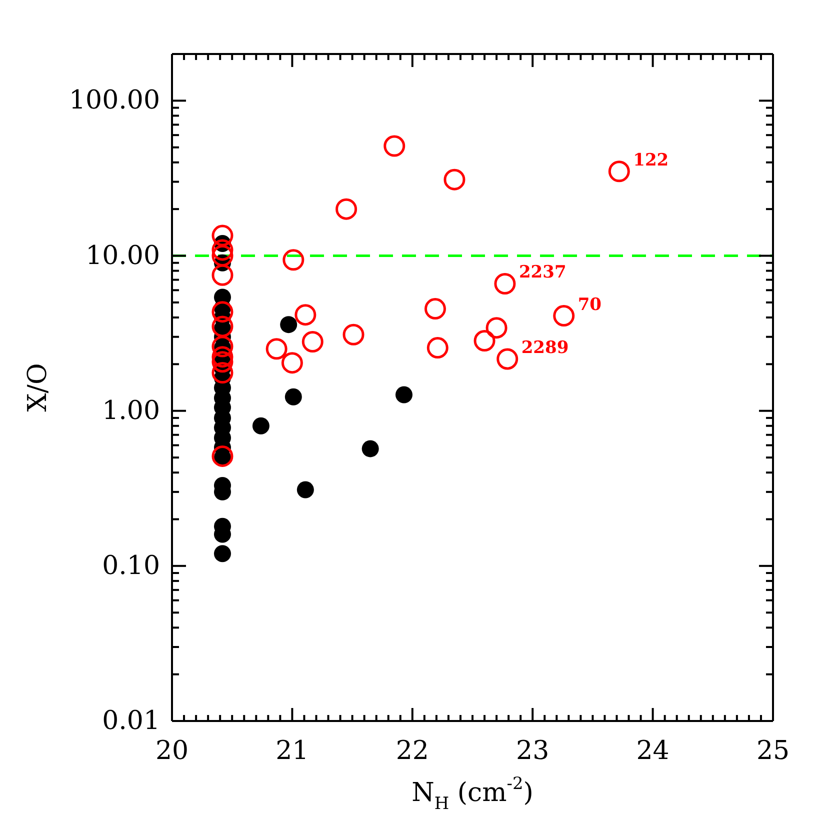 The width and height of the screenshot is (830, 830). What do you see at coordinates (131, 565) in the screenshot?
I see `y-tick-label: 0.10` at bounding box center [131, 565].